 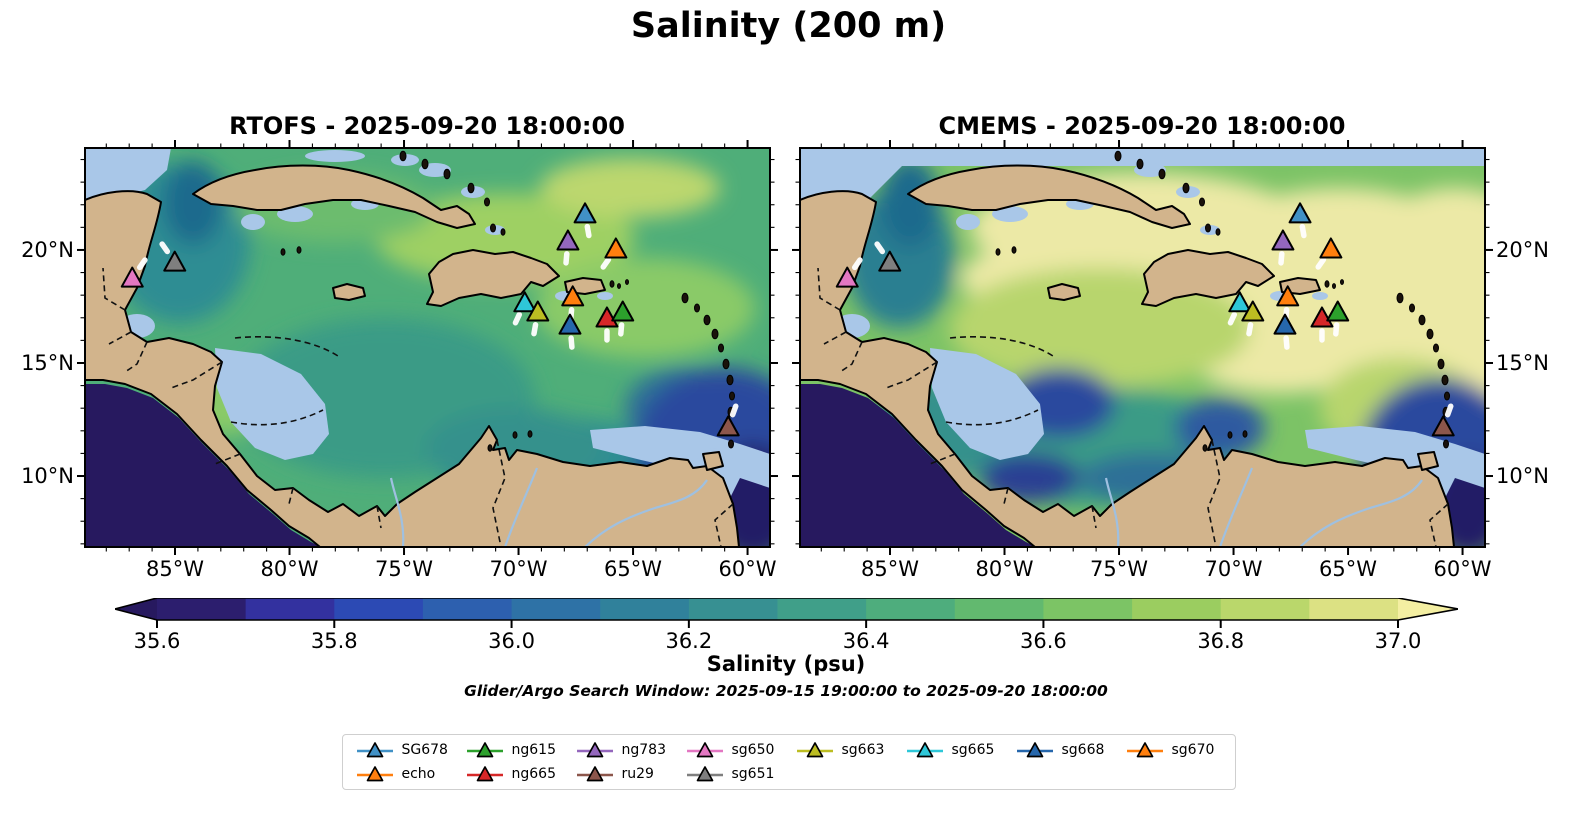 I want to click on marker-sg650, so click(x=135, y=270).